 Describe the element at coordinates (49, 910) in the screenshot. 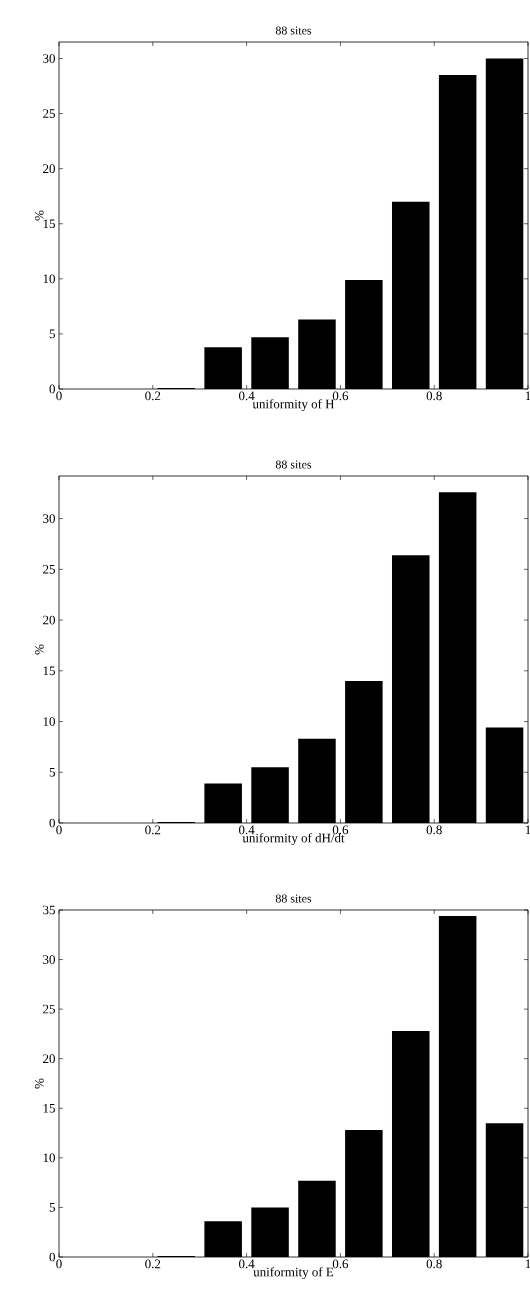

I see `y-tick-label: 35` at that location.